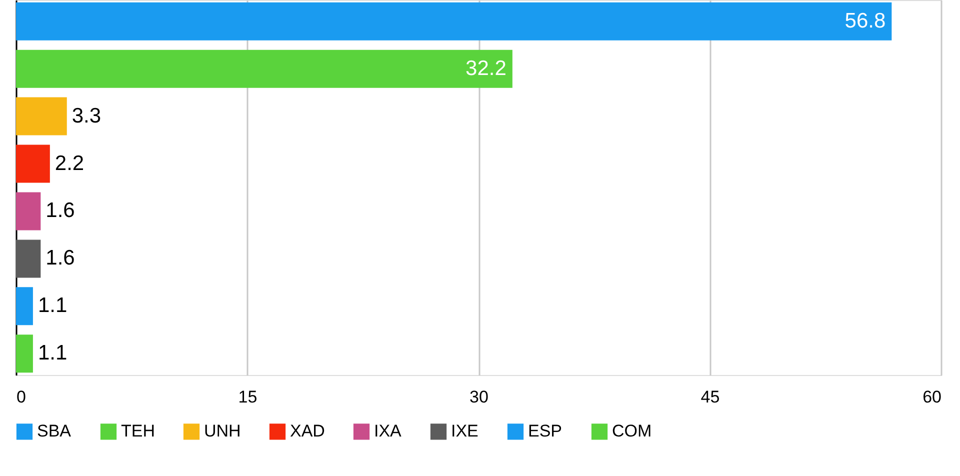  What do you see at coordinates (388, 431) in the screenshot?
I see `legend-label: IXA` at bounding box center [388, 431].